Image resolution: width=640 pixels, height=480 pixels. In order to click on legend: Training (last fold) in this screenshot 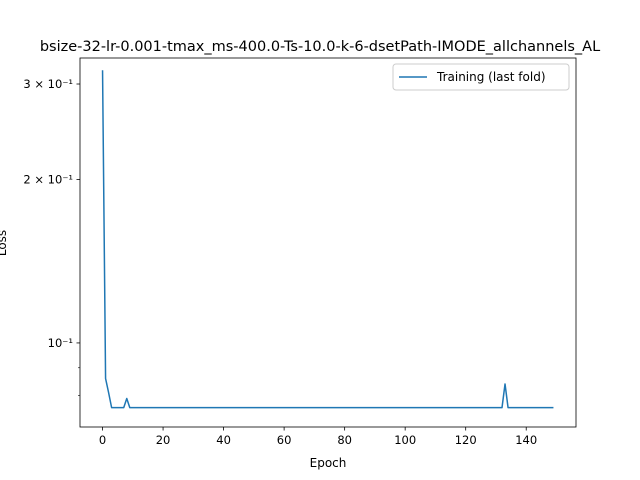, I will do `click(481, 77)`.